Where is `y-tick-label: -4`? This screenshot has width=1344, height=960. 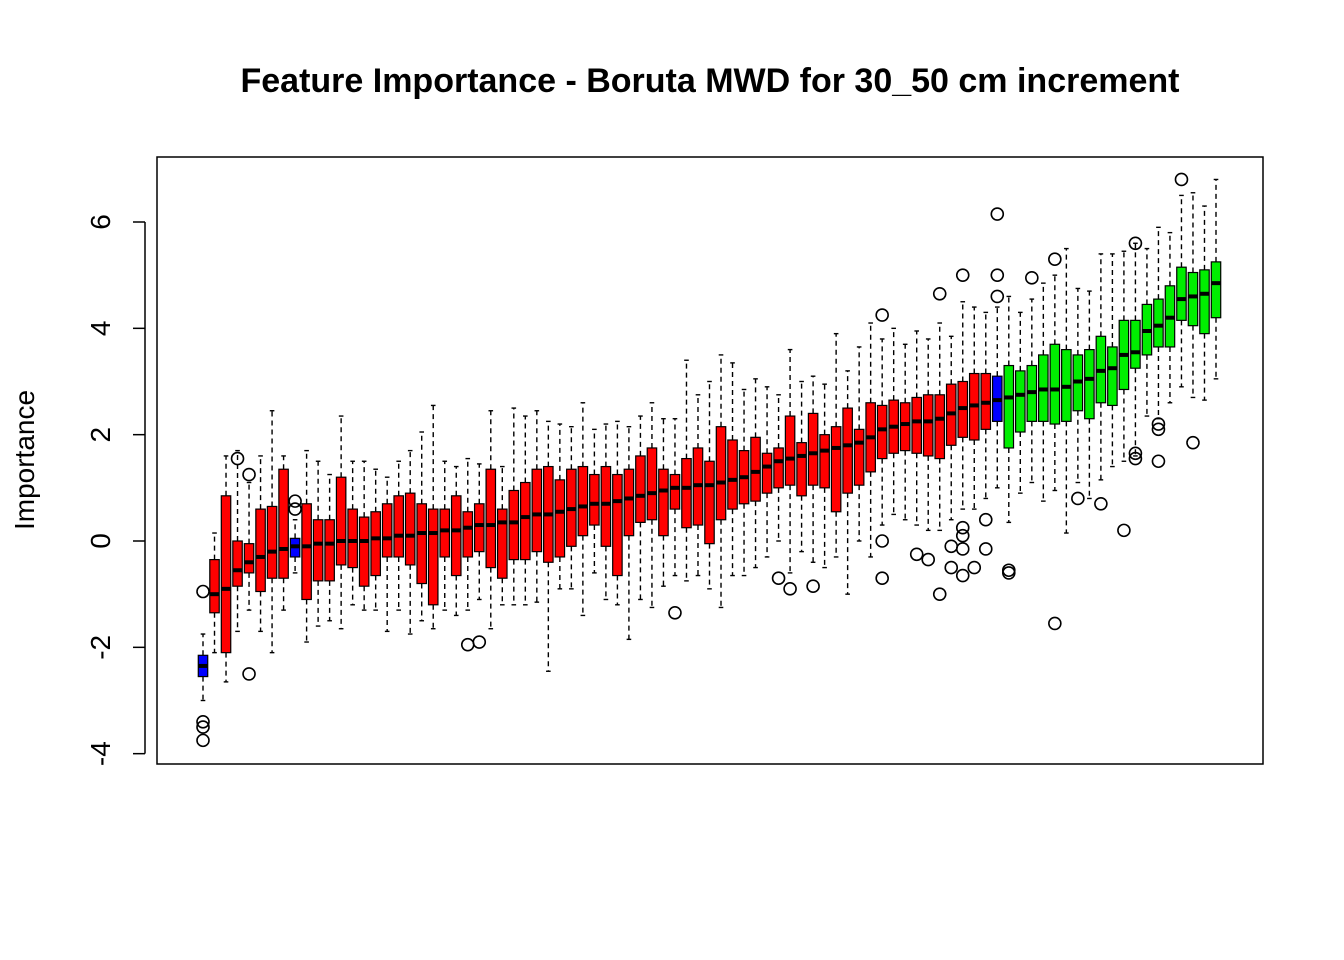
y-tick-label: -4 is located at coordinates (100, 753).